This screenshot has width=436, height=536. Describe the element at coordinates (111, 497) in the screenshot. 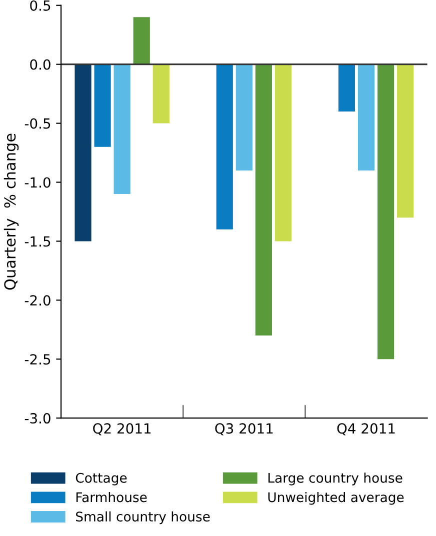

I see `legend-label: Farmhouse` at that location.